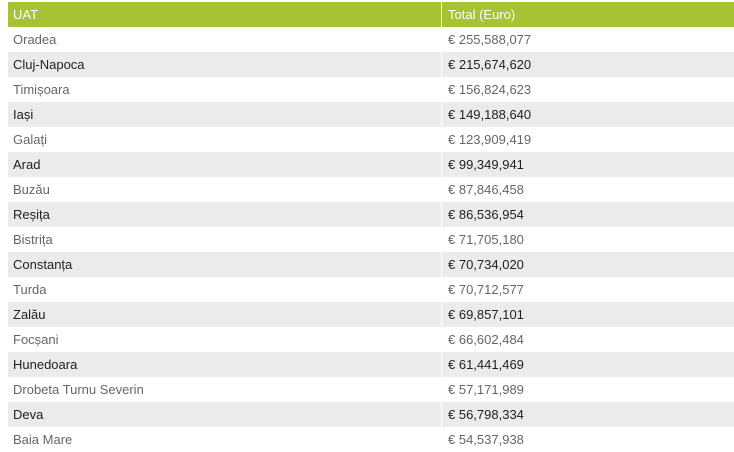  Describe the element at coordinates (225, 89) in the screenshot. I see `uat-name-cell: Timișoara` at that location.